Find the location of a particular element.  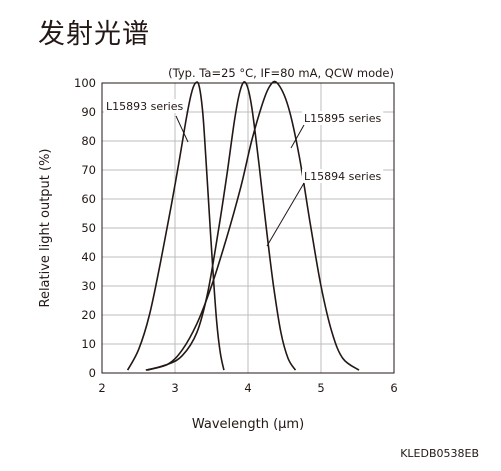

series-line-l15893 is located at coordinates (175, 226).